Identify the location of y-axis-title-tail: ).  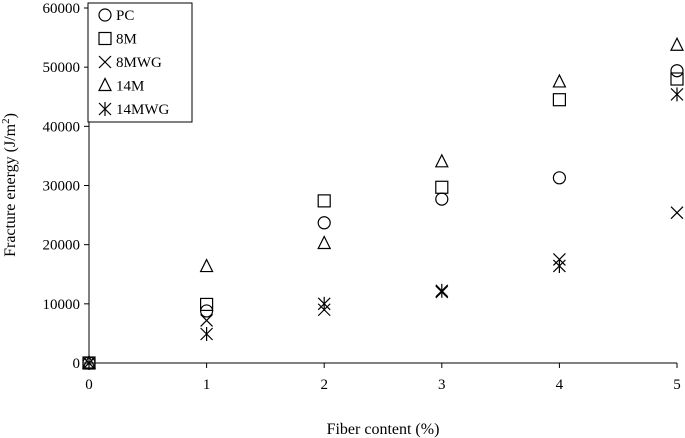
(10, 115).